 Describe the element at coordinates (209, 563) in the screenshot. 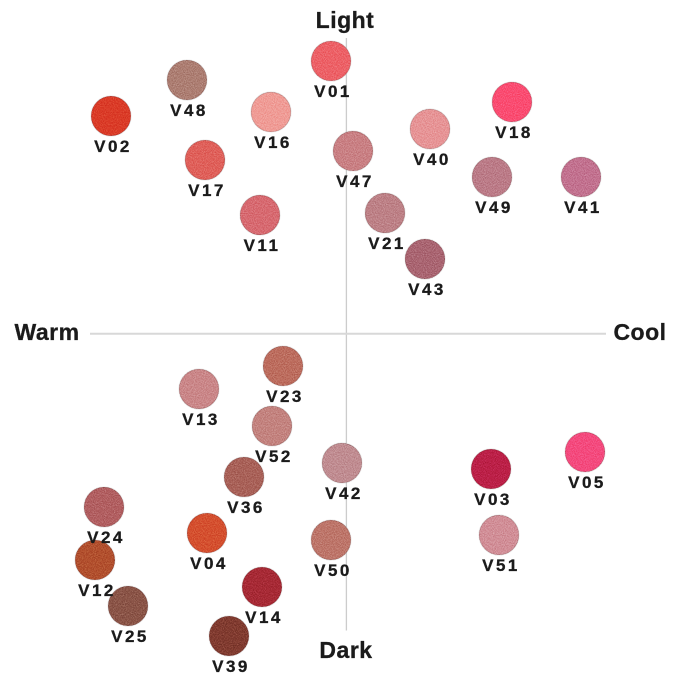

I see `svg-text: V04` at that location.